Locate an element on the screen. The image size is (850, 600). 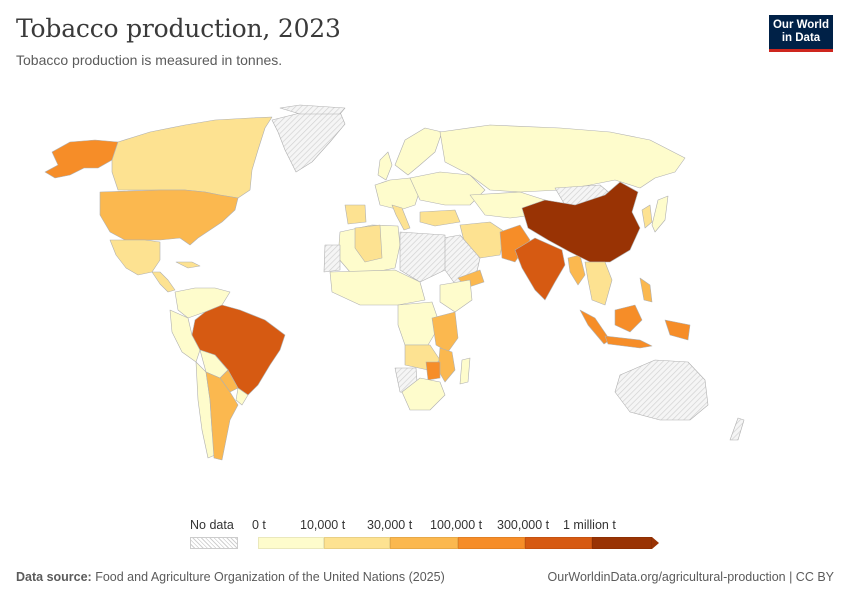
logo-line-1: Our World is located at coordinates (800, 25).